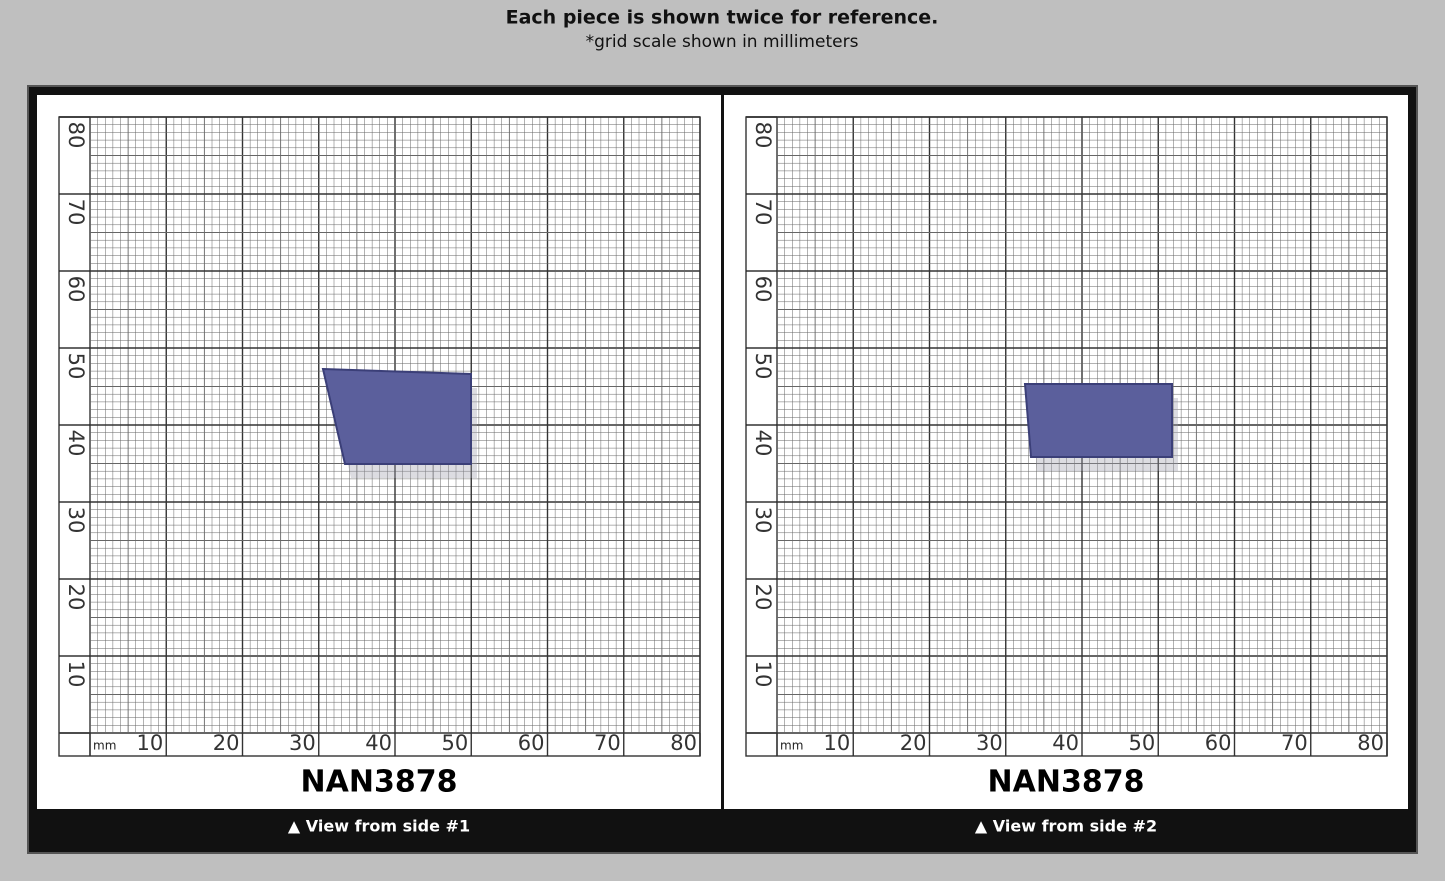 The width and height of the screenshot is (1445, 881). I want to click on caption: ▲ View from side #1, so click(379, 826).